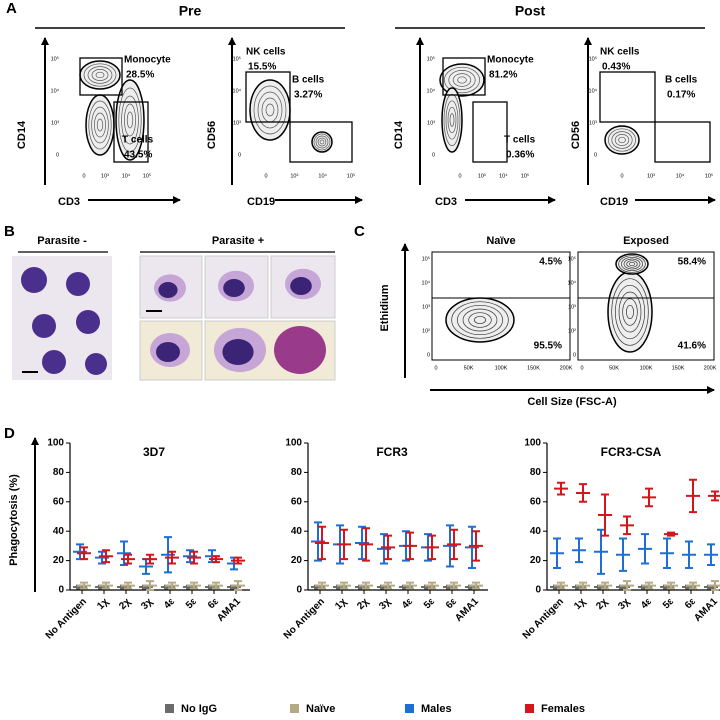 The width and height of the screenshot is (720, 720). What do you see at coordinates (392, 452) in the screenshot?
I see `chart-title: FCR3` at bounding box center [392, 452].